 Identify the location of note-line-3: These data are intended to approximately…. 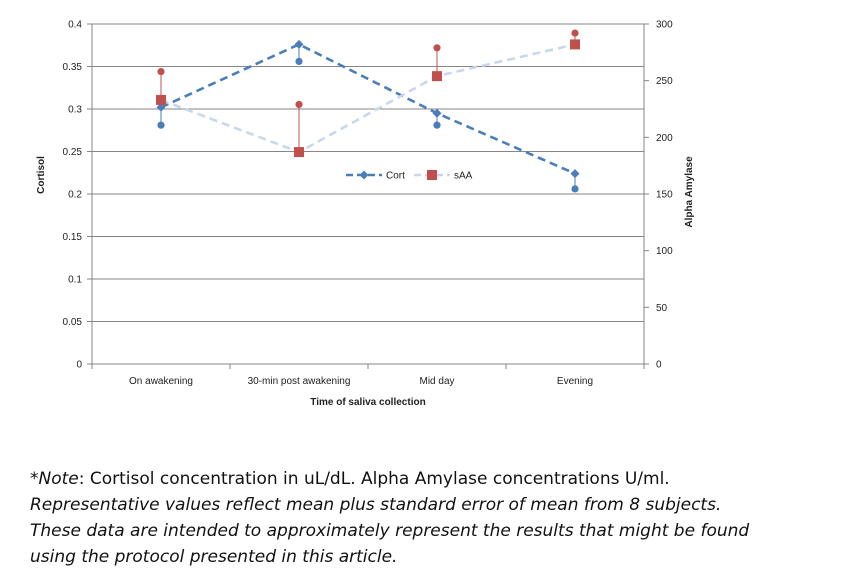
(390, 531).